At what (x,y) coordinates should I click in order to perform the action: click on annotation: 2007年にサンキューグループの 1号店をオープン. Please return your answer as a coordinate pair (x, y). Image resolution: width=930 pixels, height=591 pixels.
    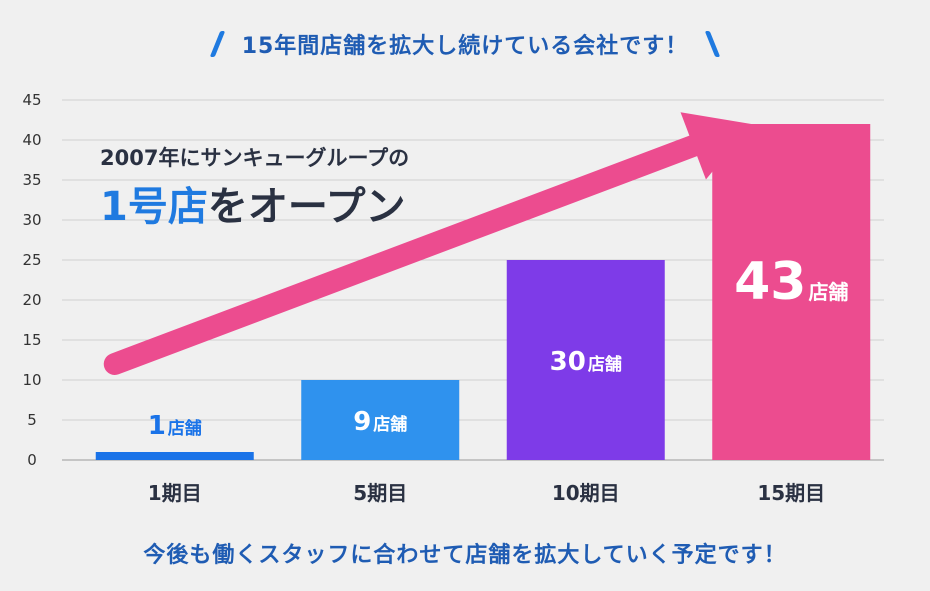
    Looking at the image, I should click on (254, 187).